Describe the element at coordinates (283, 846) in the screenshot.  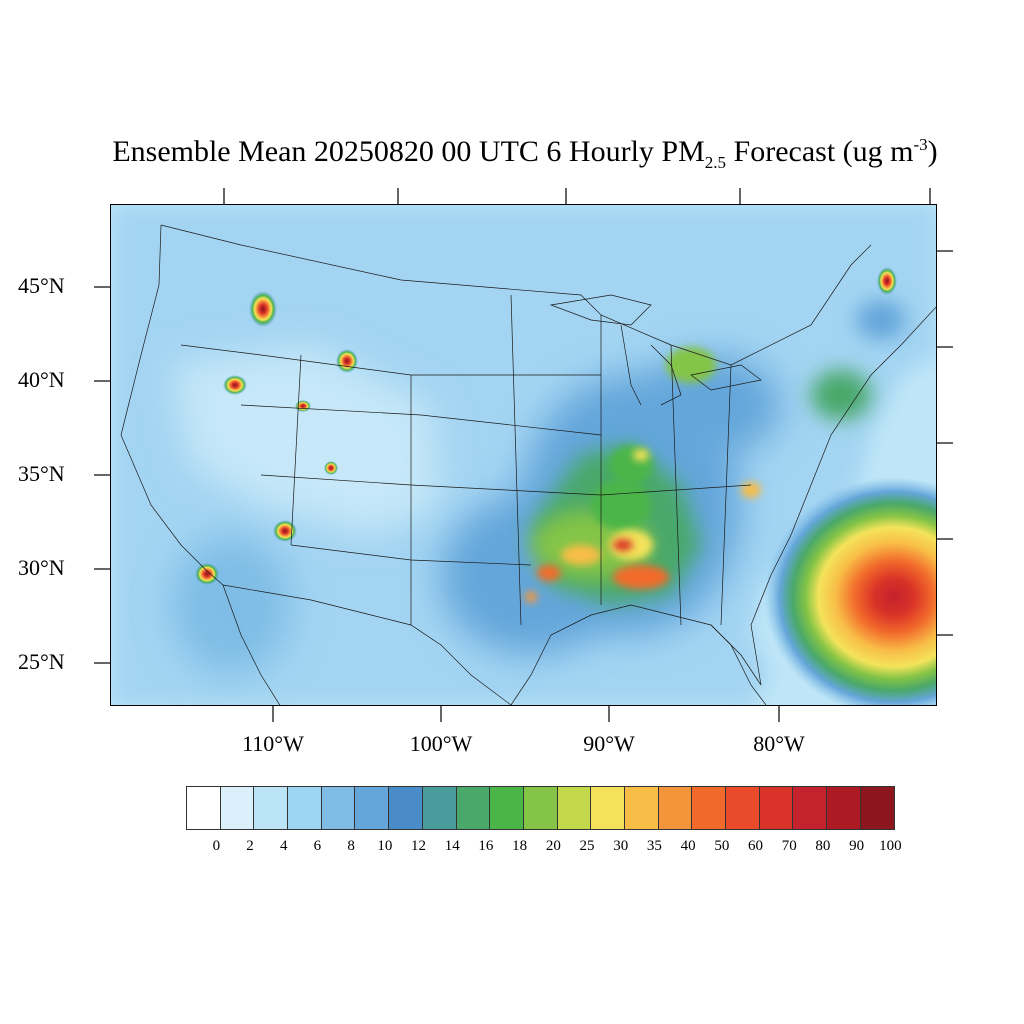
I see `colorbar-label: 4` at that location.